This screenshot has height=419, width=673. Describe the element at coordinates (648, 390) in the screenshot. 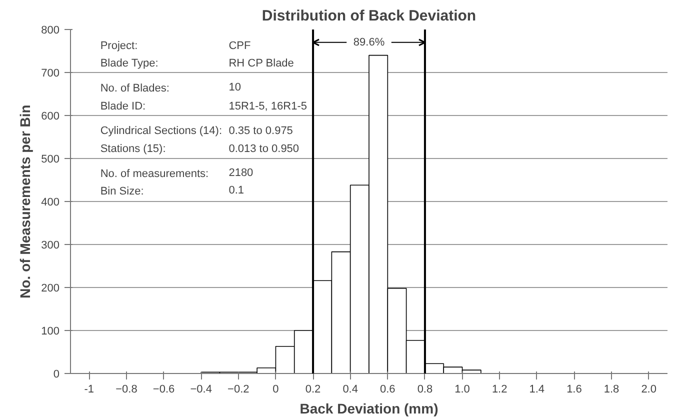

I see `x-tick-label: 2.0` at that location.